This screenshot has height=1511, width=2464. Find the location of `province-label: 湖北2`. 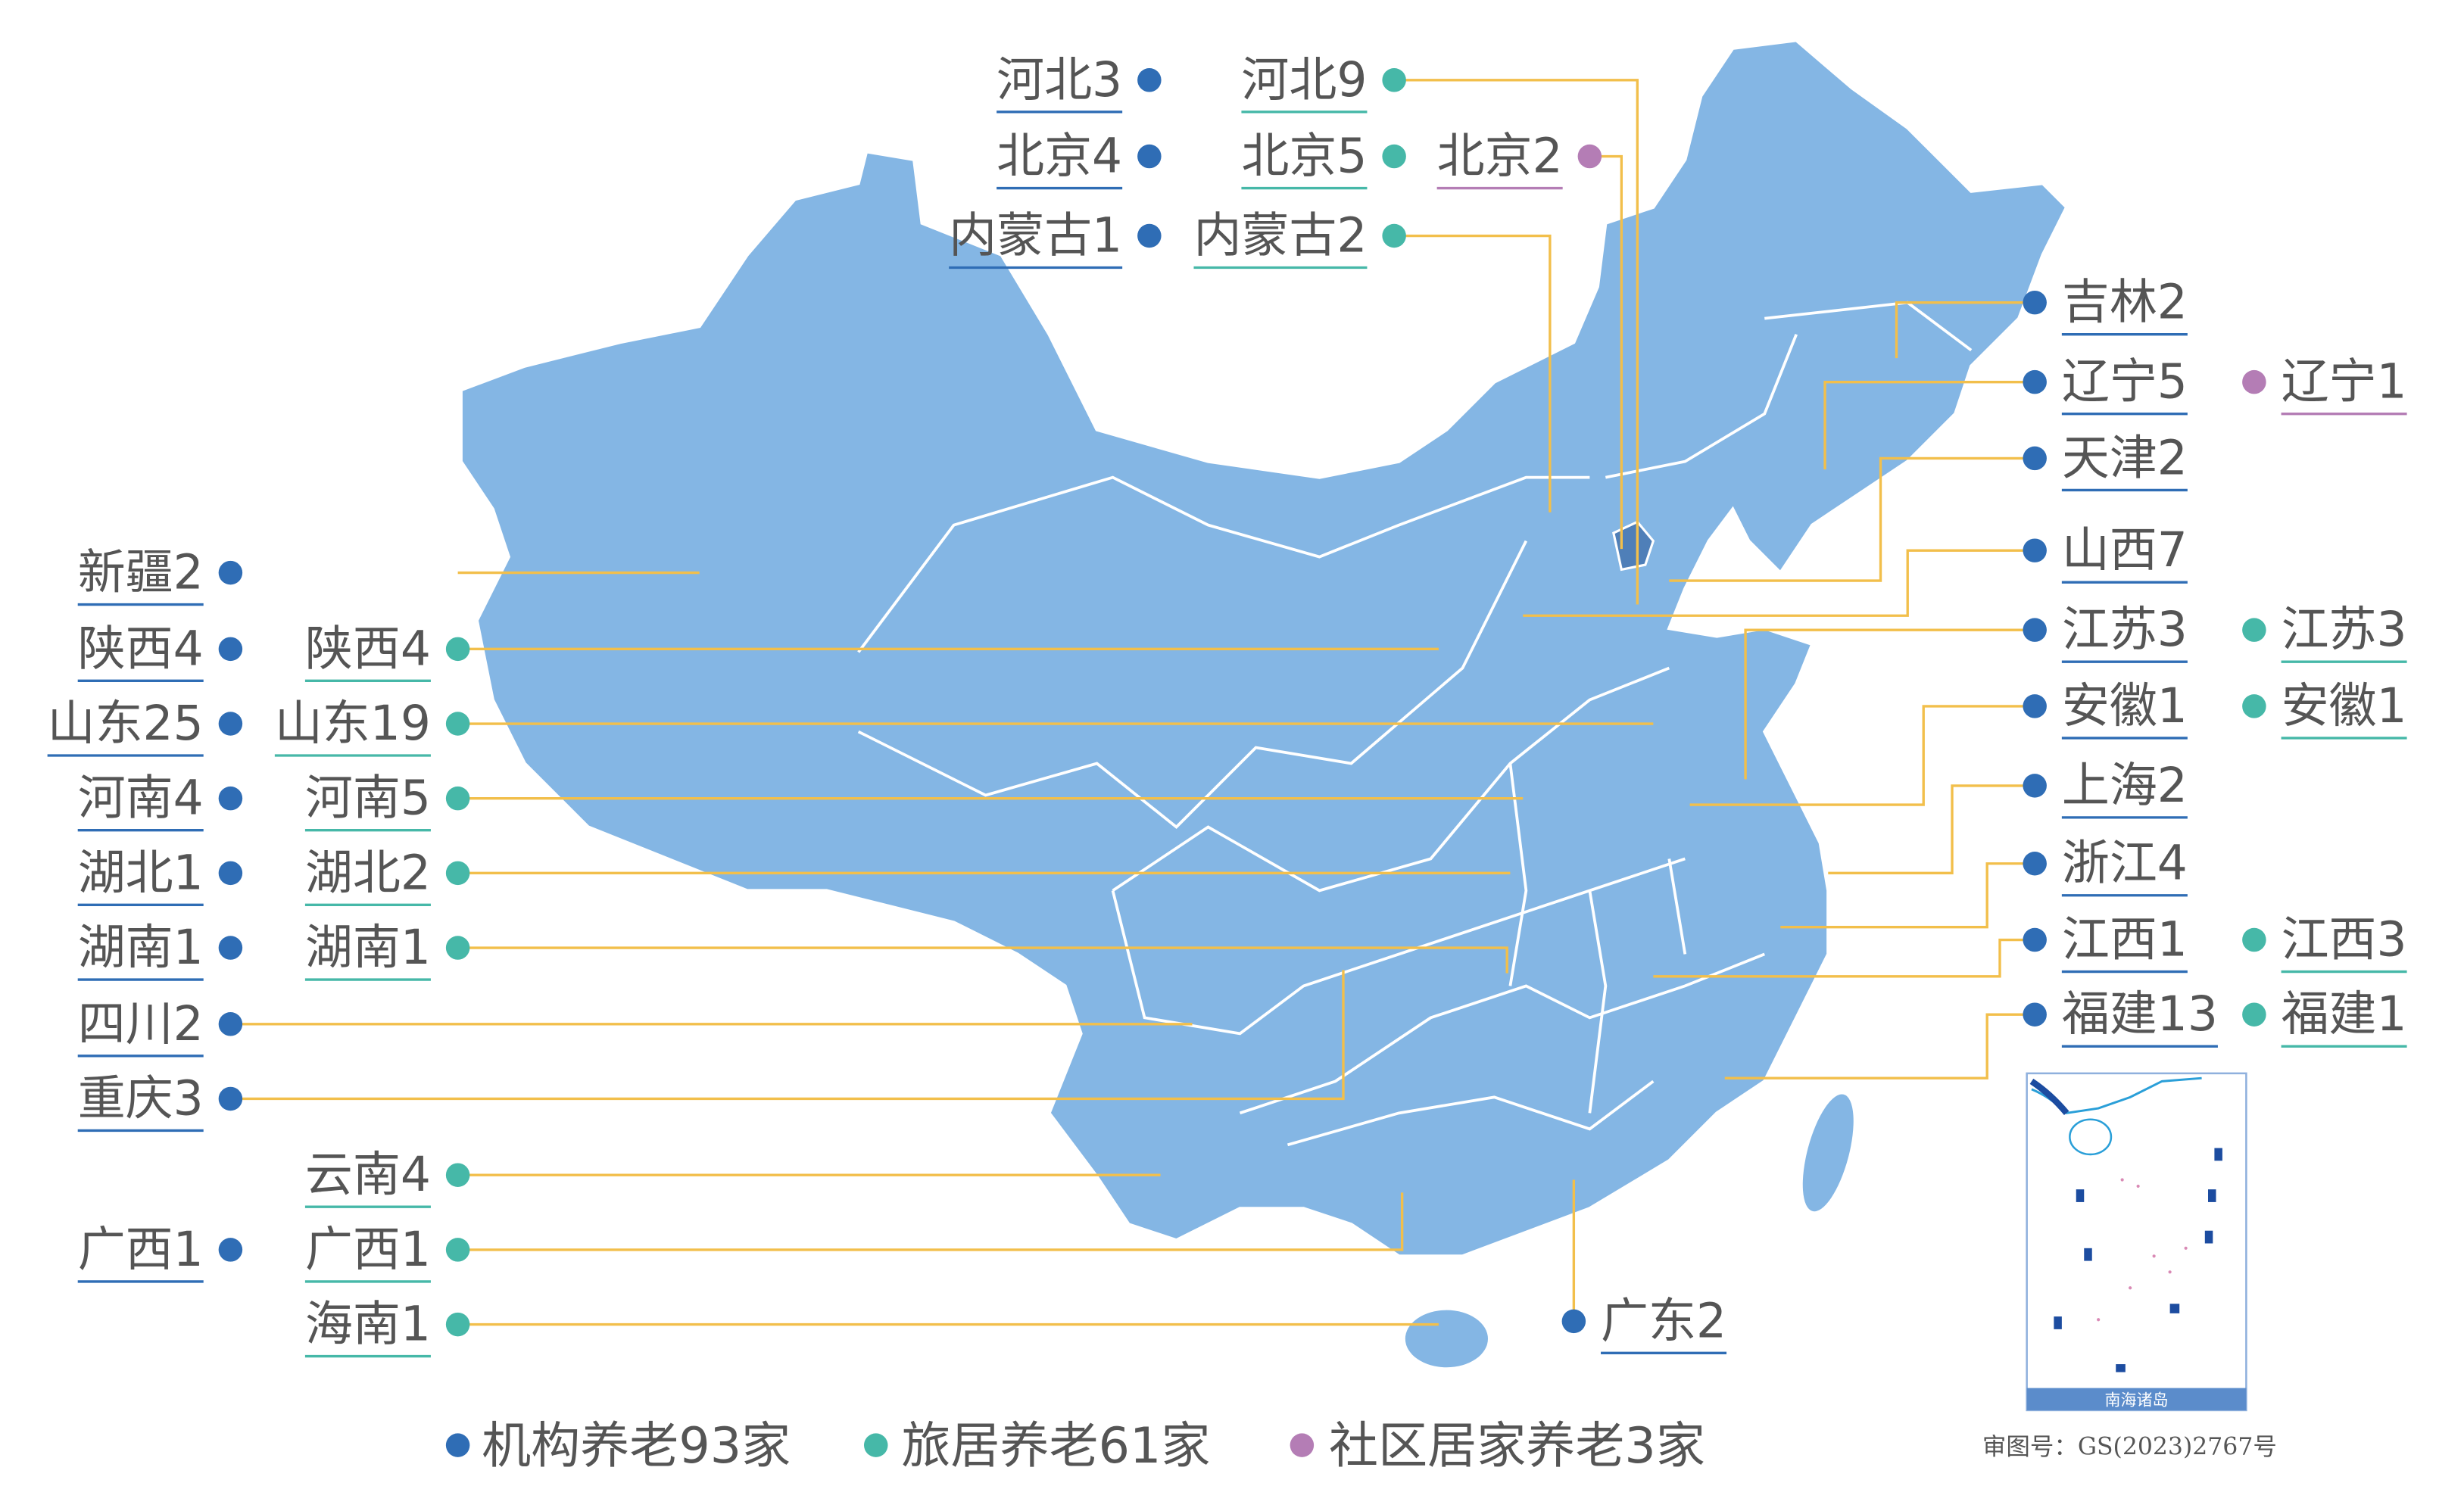

province-label: 湖北2 is located at coordinates (388, 876).